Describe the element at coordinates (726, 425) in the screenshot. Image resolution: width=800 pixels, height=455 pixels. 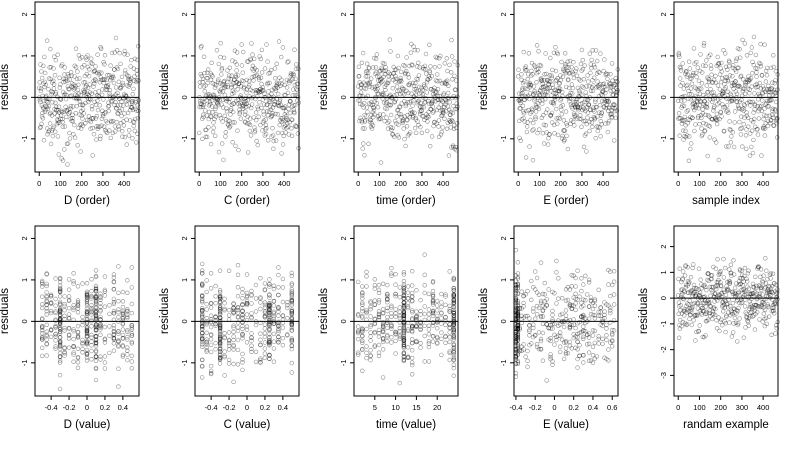
I see `x-axis-label: randam example` at that location.